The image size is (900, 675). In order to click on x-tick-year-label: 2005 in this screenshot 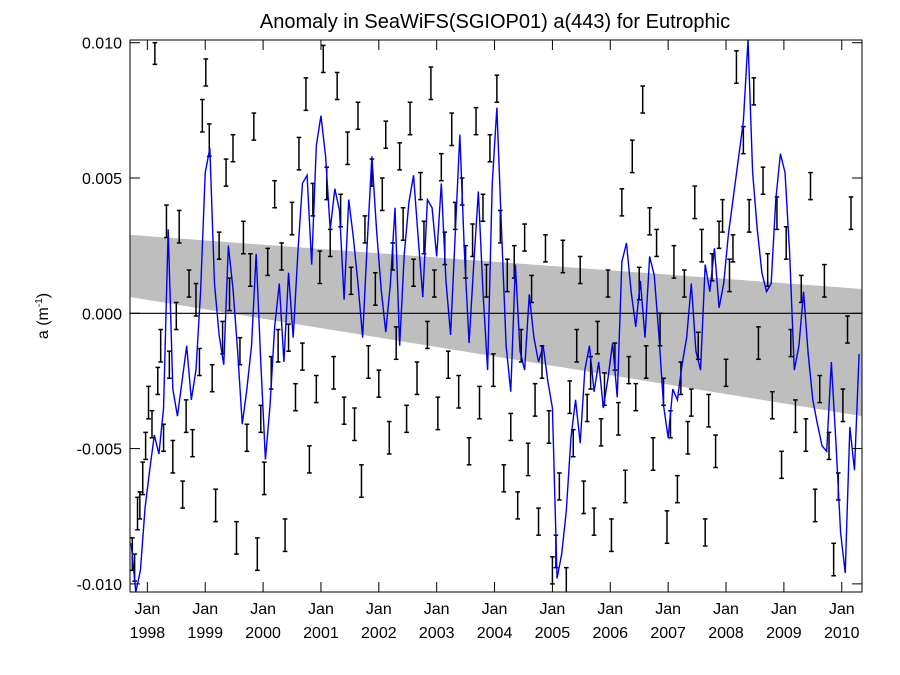, I will do `click(553, 633)`.